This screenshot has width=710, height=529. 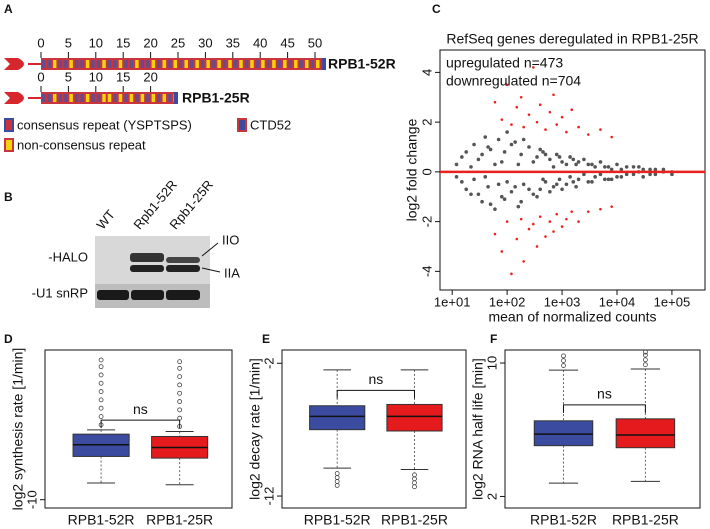 What do you see at coordinates (68, 256) in the screenshot?
I see `row-label: -HALO` at bounding box center [68, 256].